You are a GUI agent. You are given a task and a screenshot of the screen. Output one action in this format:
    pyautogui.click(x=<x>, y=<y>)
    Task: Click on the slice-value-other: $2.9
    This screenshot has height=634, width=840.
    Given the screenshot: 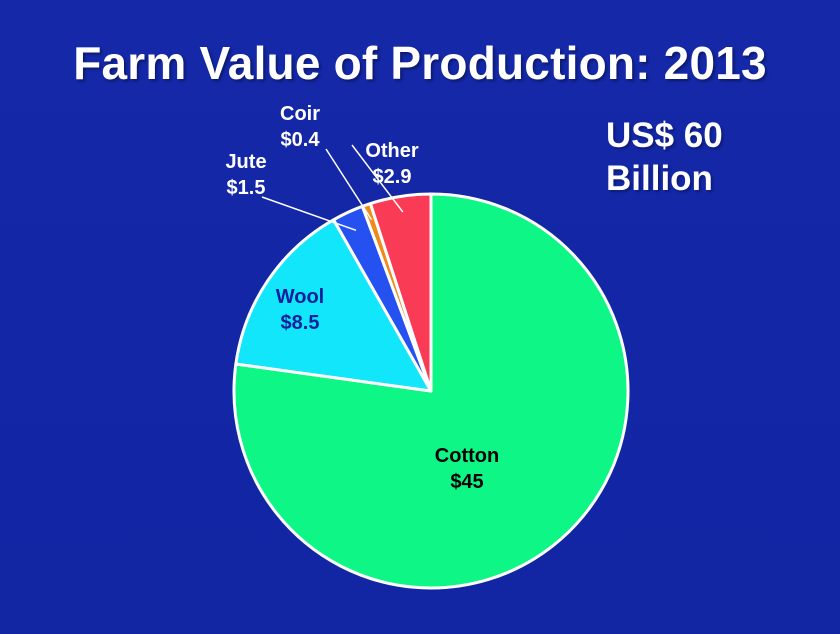 What is the action you would take?
    pyautogui.click(x=392, y=177)
    